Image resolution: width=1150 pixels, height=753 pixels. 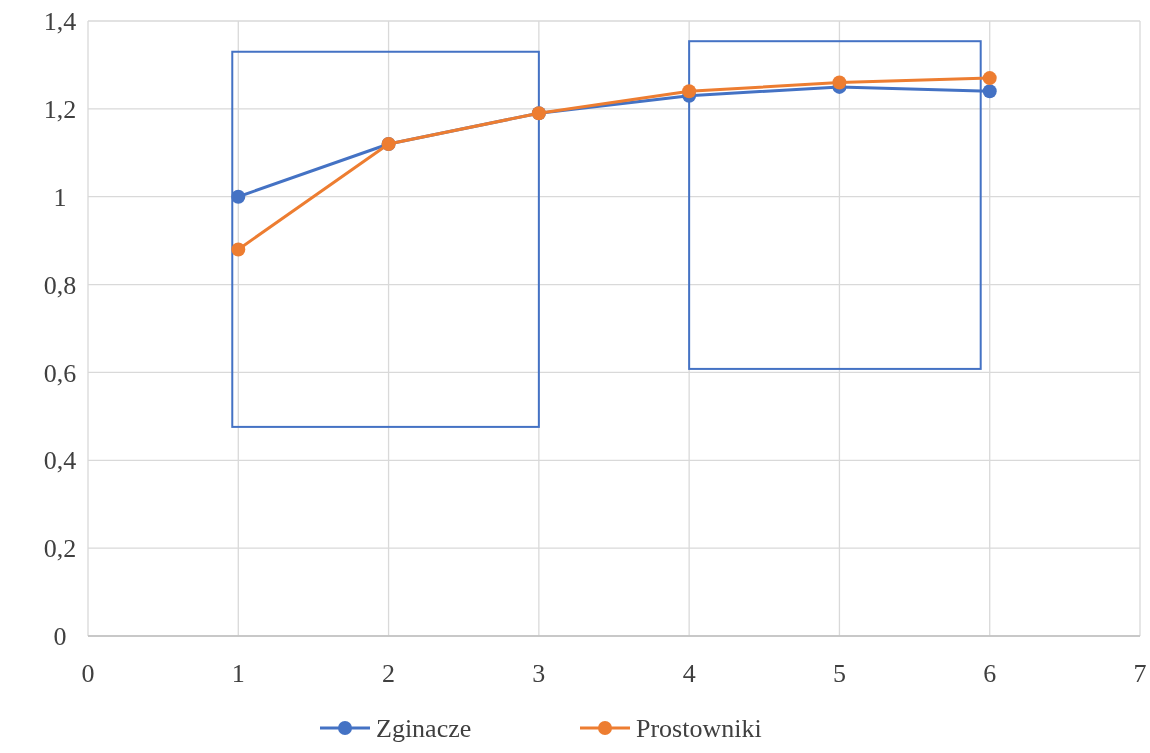 I want to click on y-tick-label: 1,2, so click(x=60, y=109).